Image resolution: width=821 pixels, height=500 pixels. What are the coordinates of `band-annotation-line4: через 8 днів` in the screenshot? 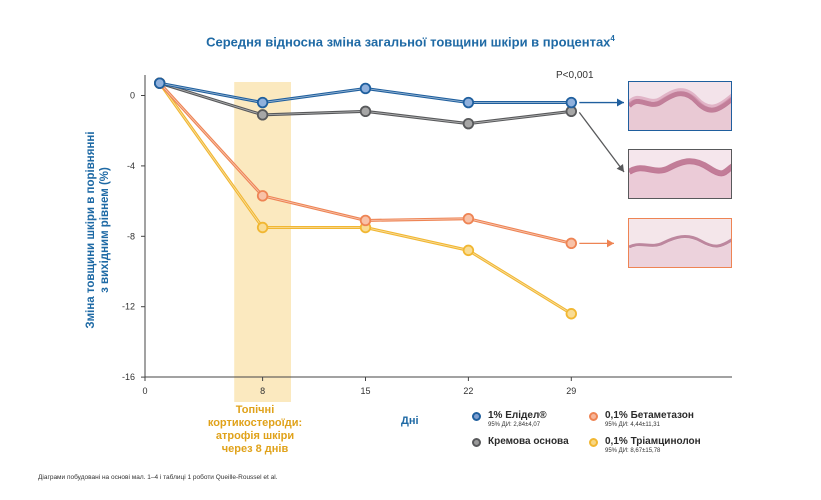 It's located at (255, 449).